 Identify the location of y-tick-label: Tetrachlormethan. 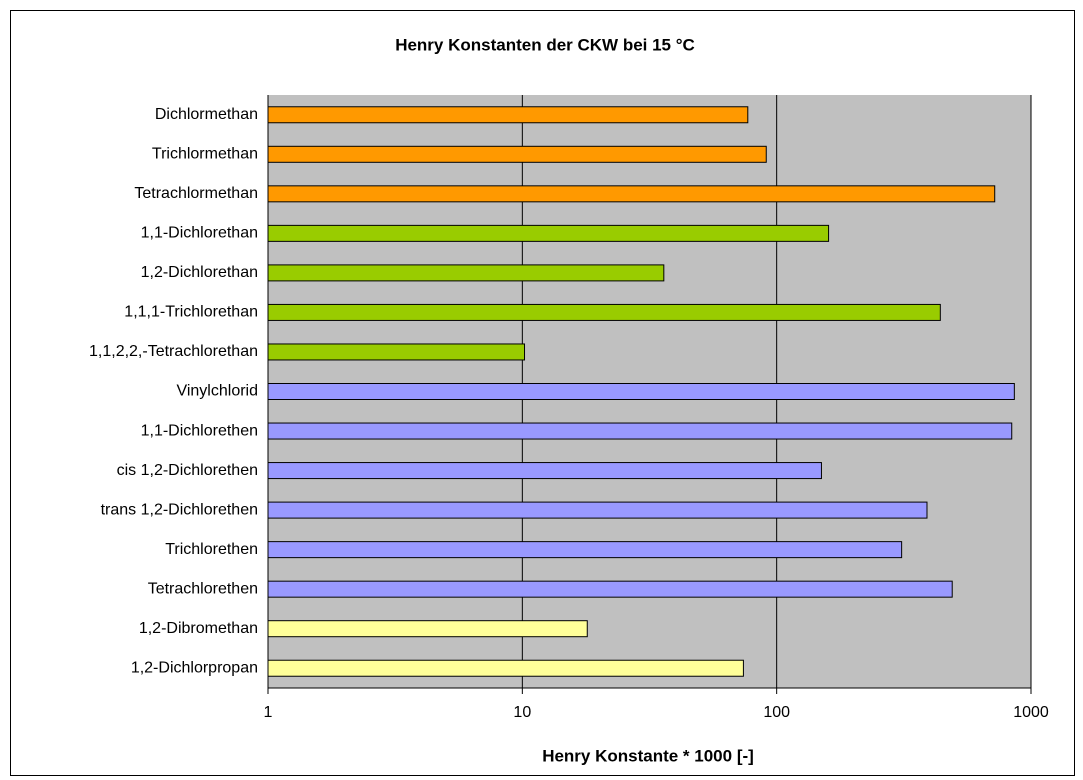
(196, 193).